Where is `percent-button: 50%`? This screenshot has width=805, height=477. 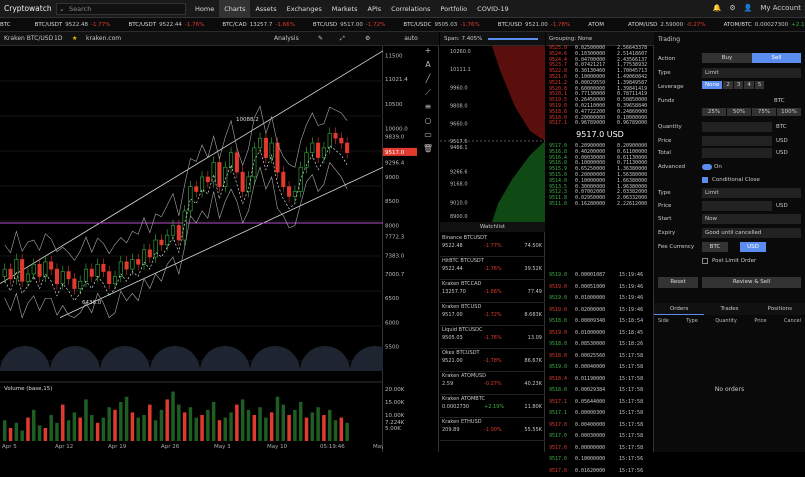 percent-button: 50% is located at coordinates (739, 112).